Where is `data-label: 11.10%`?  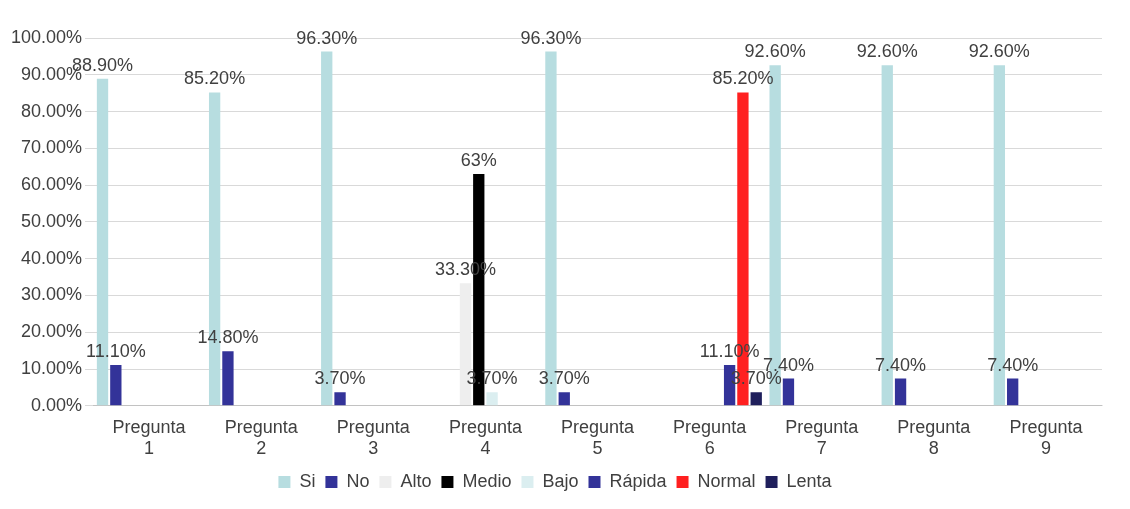 data-label: 11.10% is located at coordinates (115, 350).